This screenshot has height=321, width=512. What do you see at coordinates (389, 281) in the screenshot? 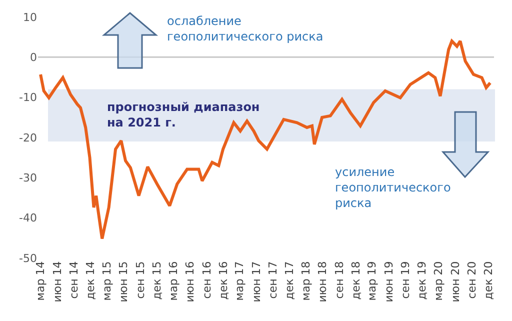
I see `x-tick-label: июн 19` at bounding box center [389, 281].